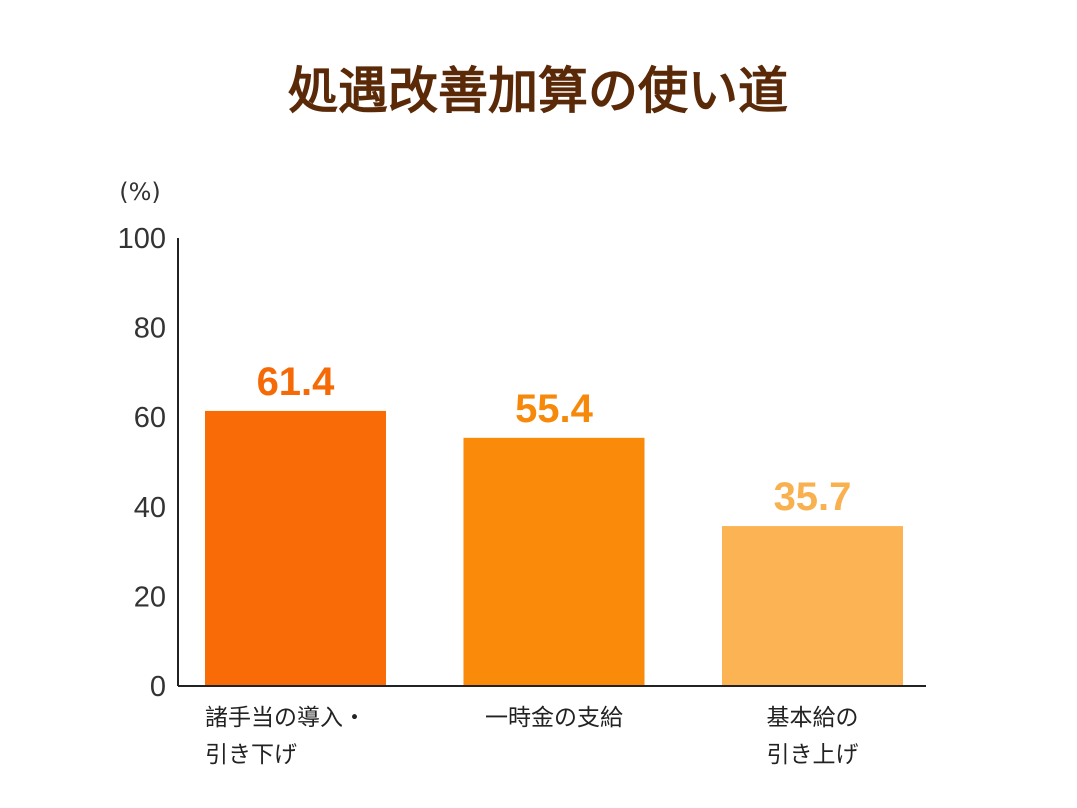  Describe the element at coordinates (554, 718) in the screenshot. I see `x-tick-label: 一時金の支給` at that location.